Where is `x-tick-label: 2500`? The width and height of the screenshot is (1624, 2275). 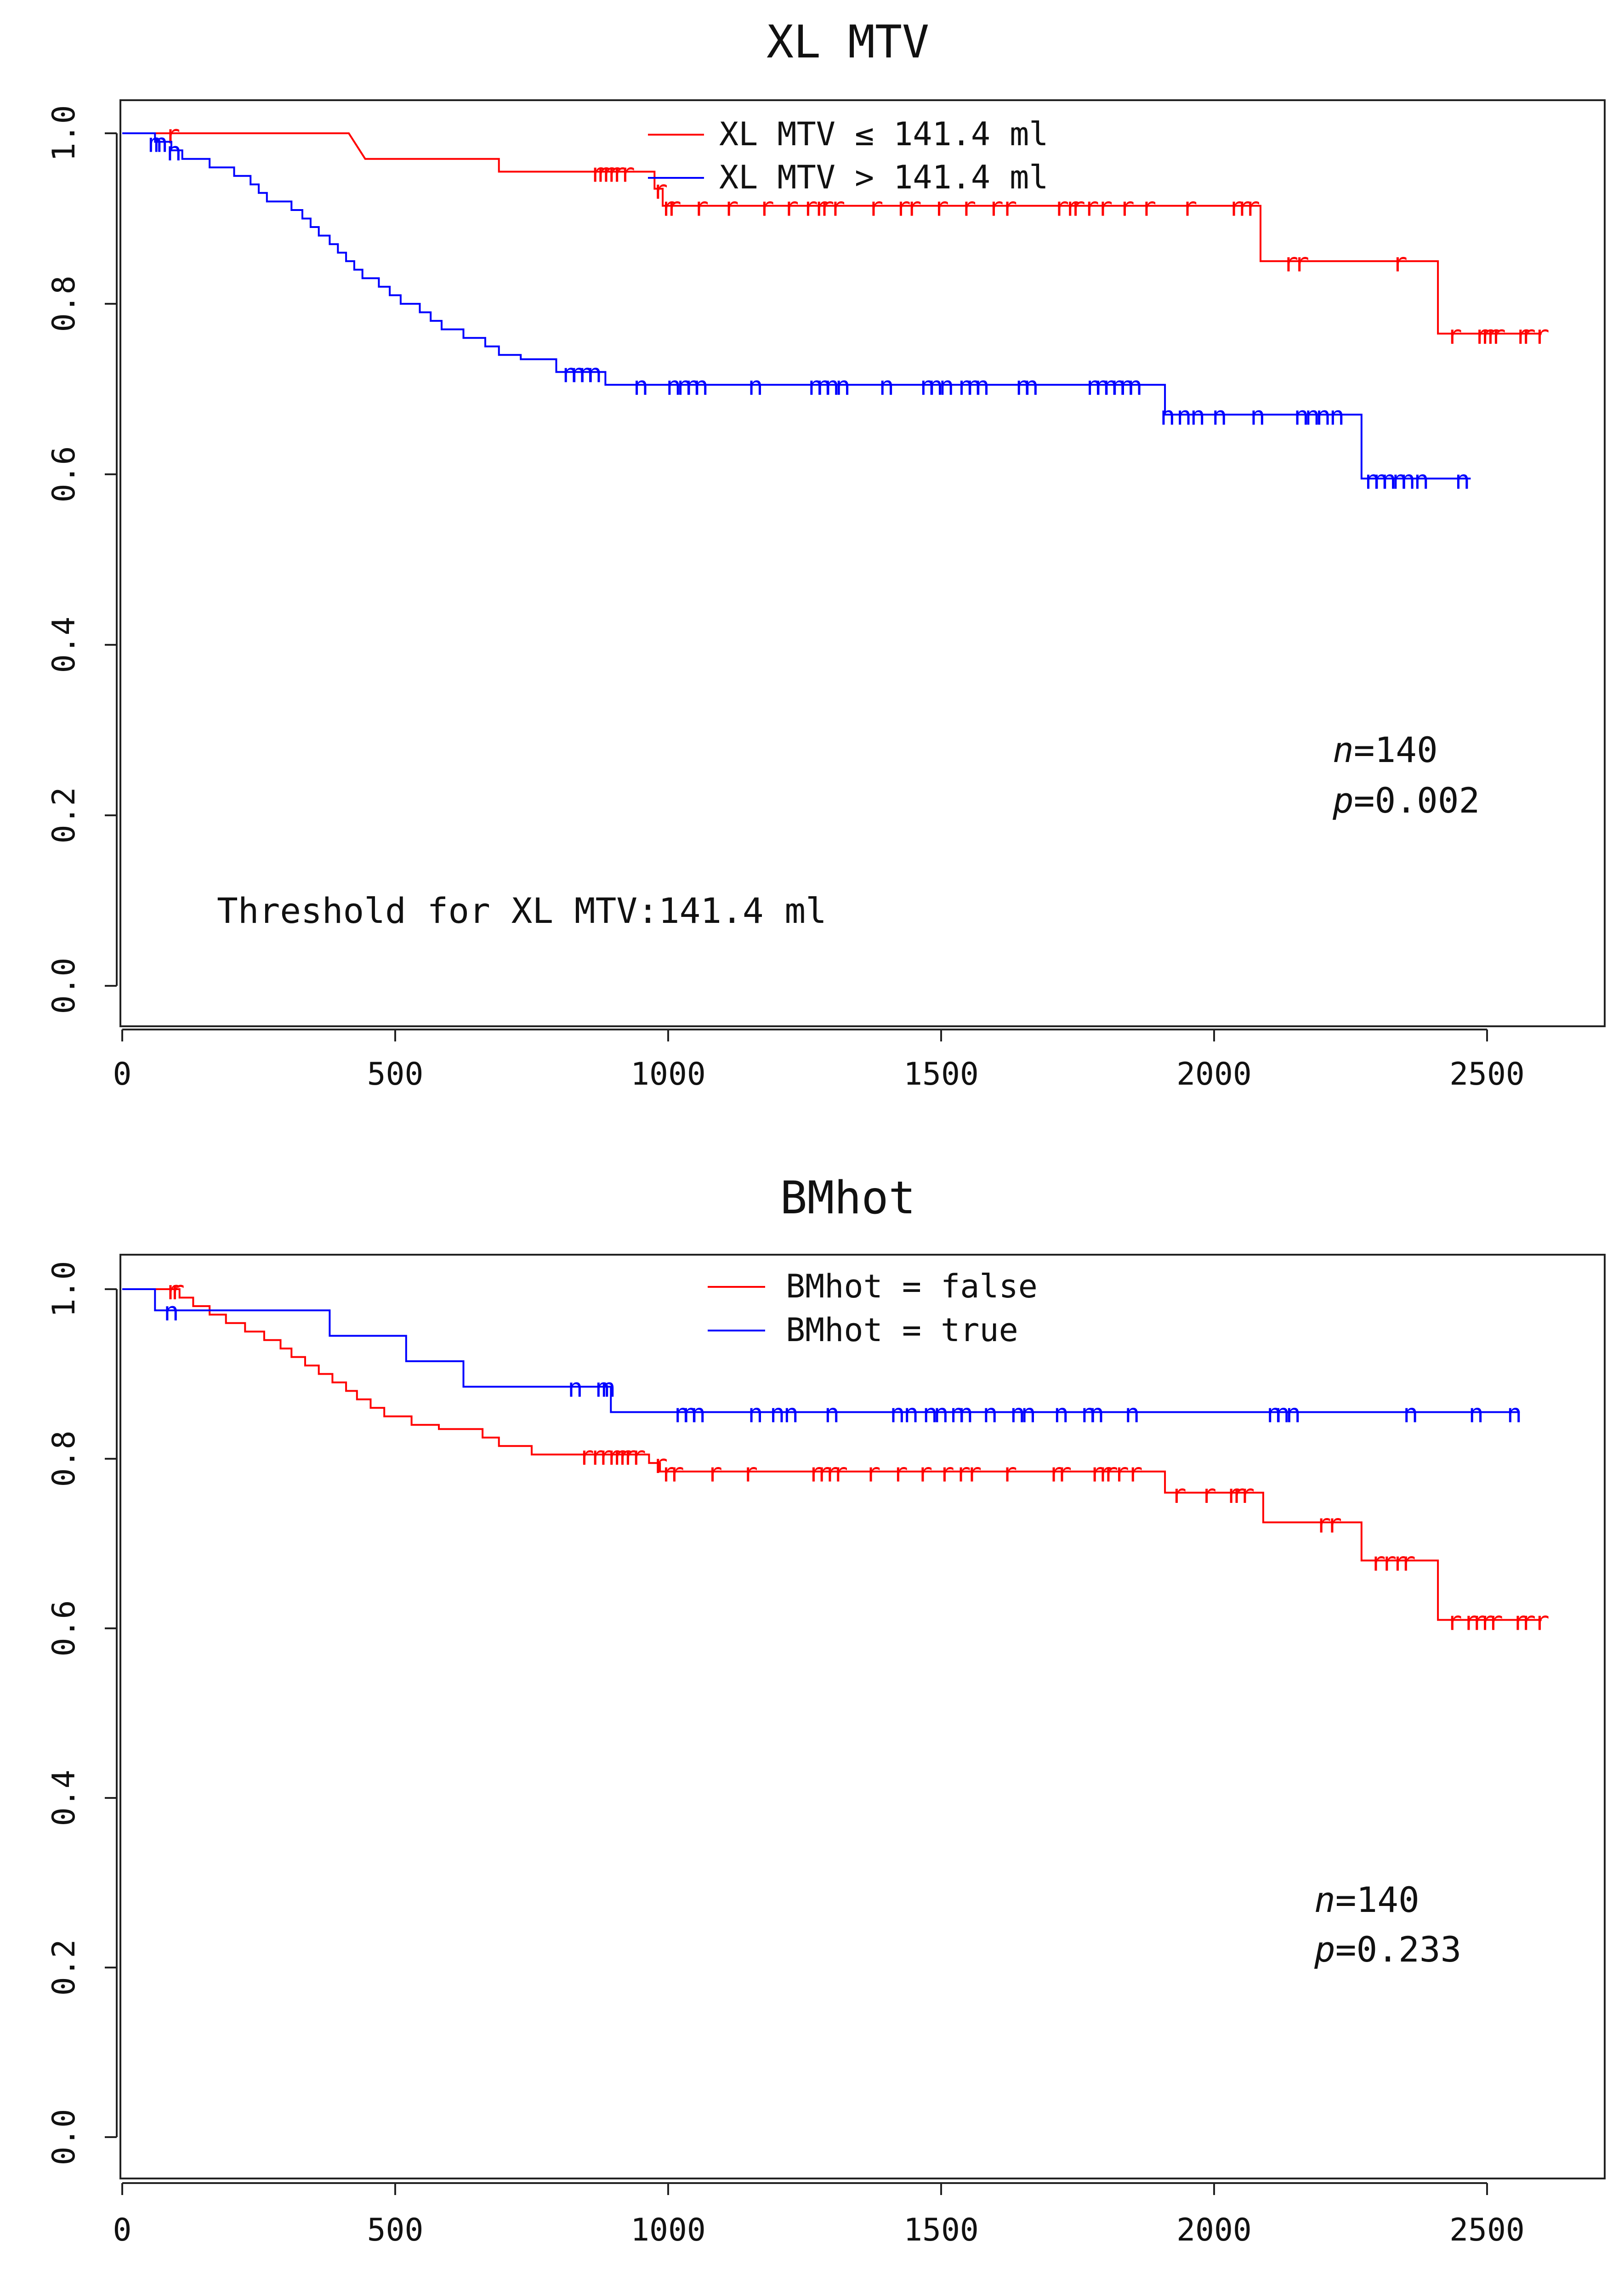
x-tick-label: 2500 is located at coordinates (1487, 2230).